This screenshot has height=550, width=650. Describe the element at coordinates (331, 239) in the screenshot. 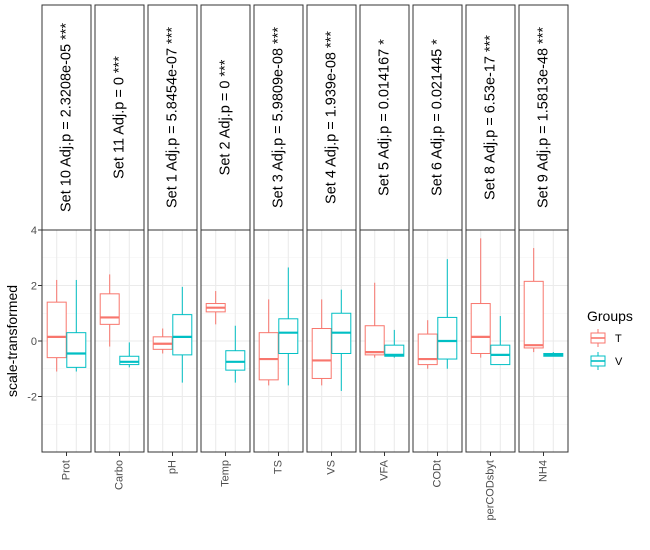

I see `facet-panel: Set 4 Adj.p = 1.939e-08 *** VS` at that location.